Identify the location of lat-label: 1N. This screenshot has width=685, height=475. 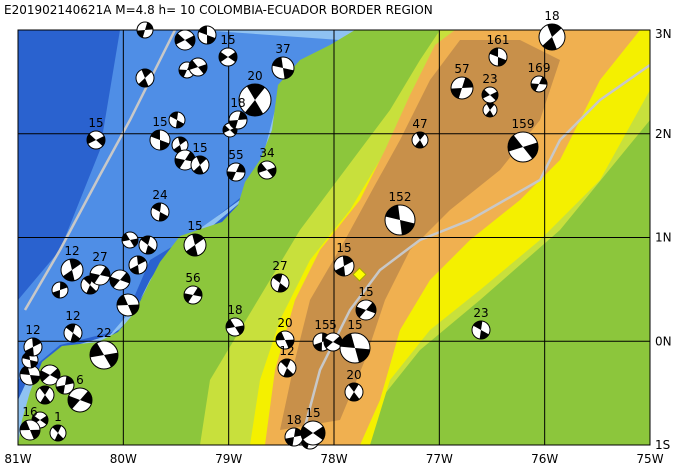
(663, 238).